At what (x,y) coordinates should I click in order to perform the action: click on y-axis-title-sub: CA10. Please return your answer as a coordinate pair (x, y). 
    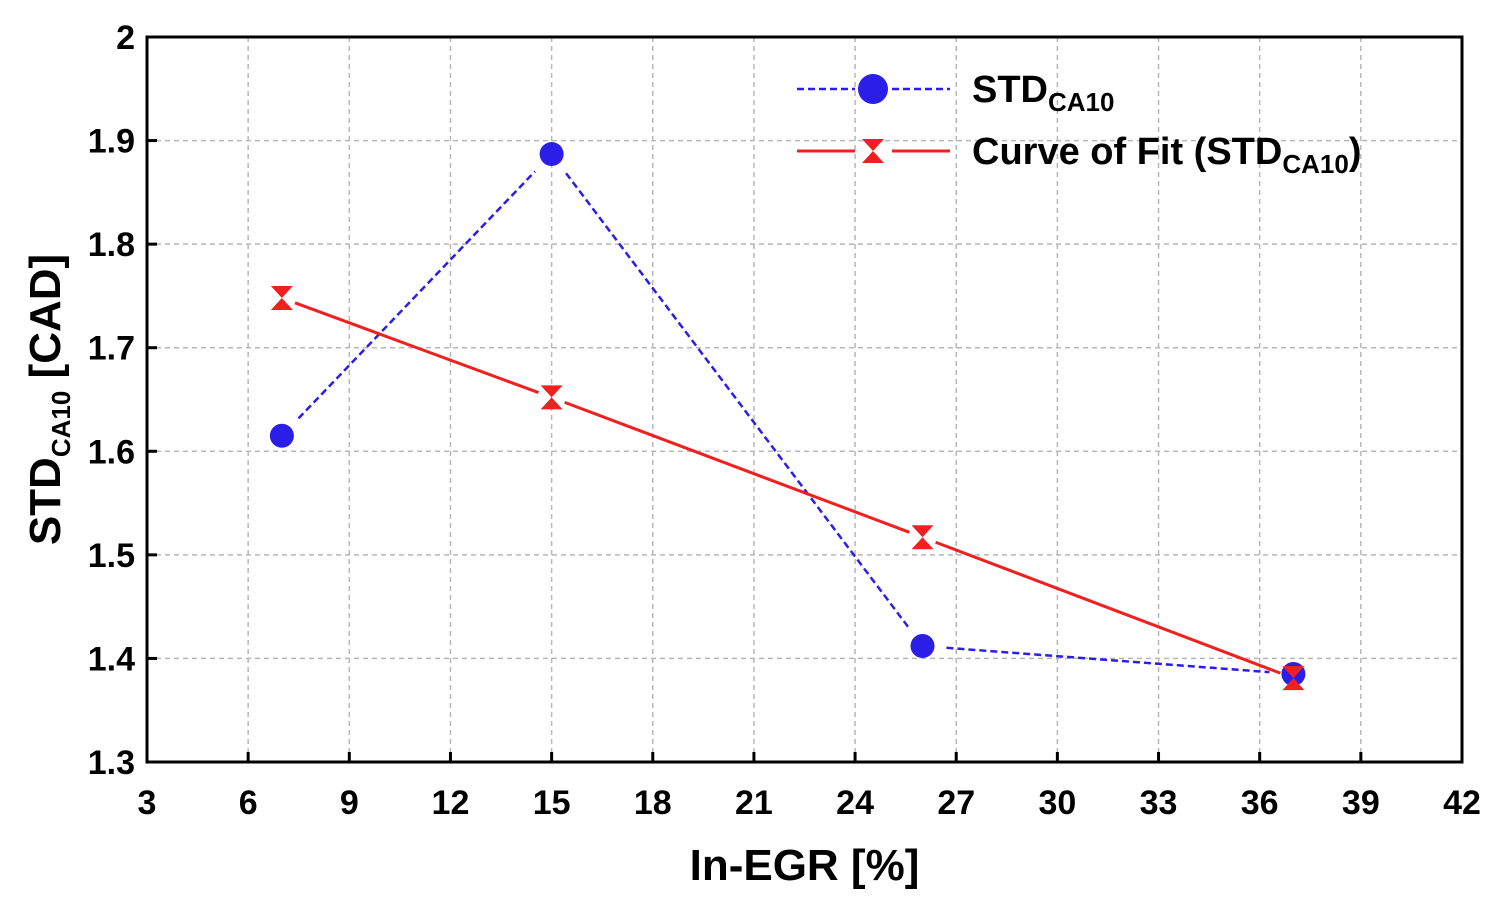
    Looking at the image, I should click on (61, 424).